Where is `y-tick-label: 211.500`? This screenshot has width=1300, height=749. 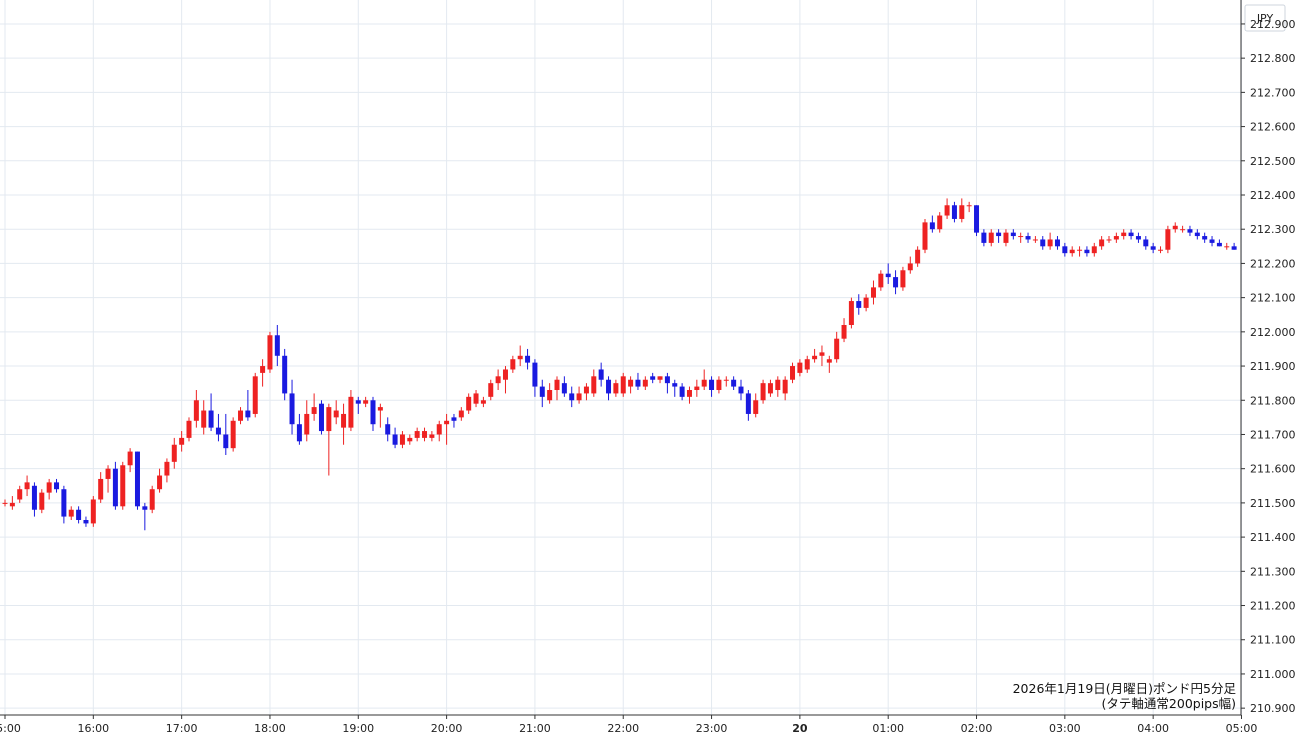 y-tick-label: 211.500 is located at coordinates (1273, 503).